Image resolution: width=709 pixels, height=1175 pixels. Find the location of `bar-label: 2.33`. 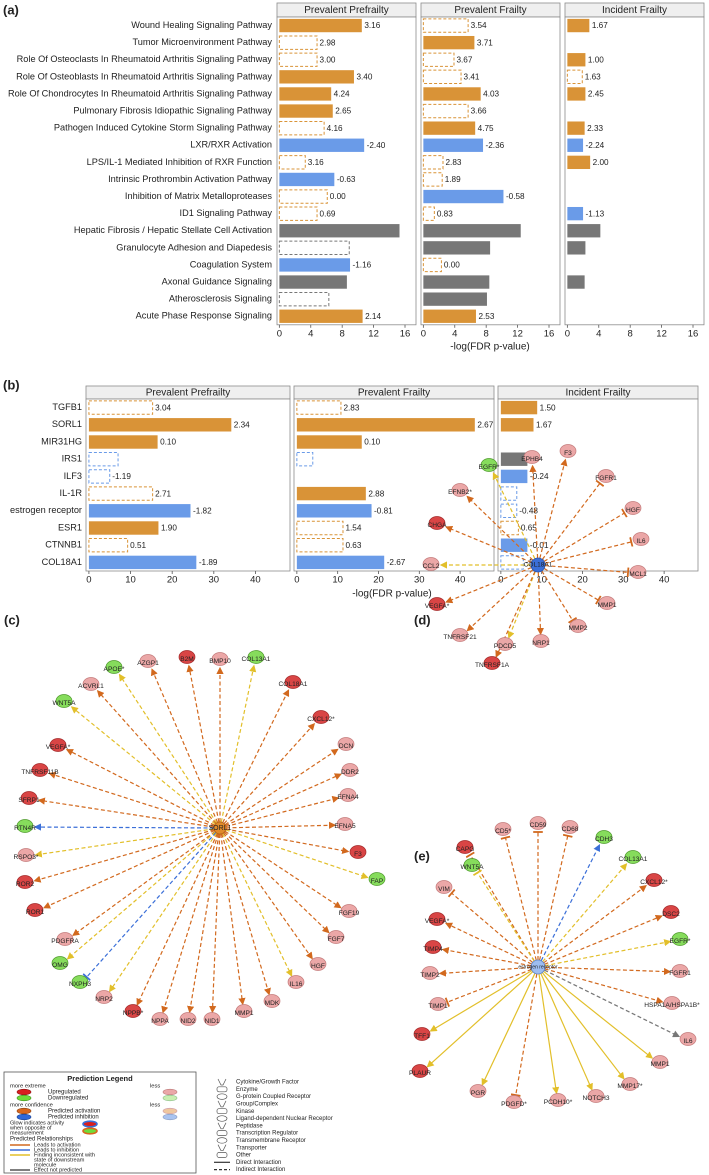

bar-label: 2.33 is located at coordinates (595, 128).